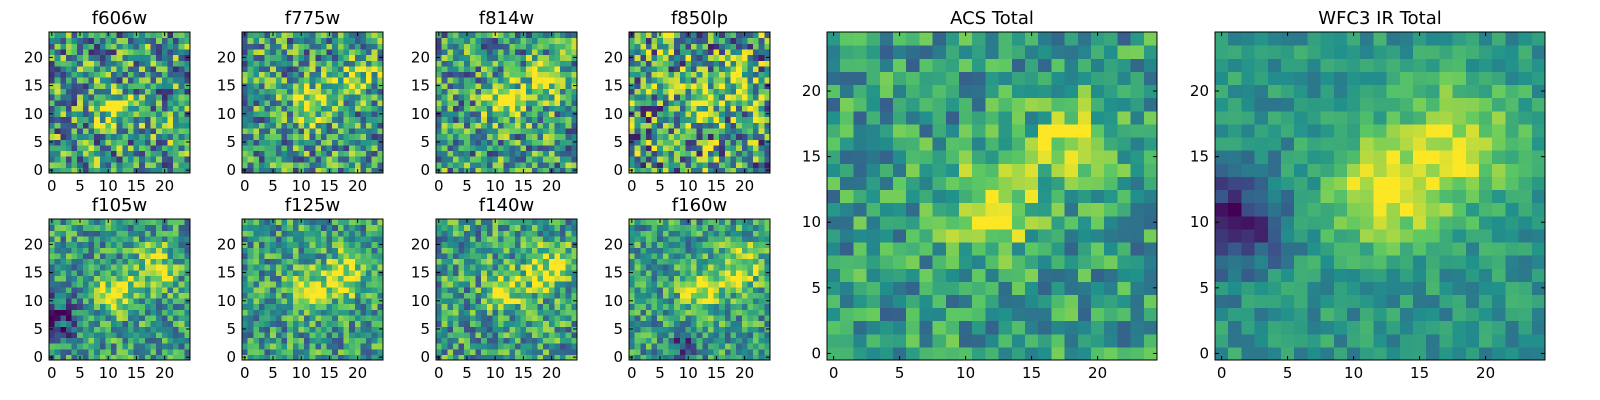  What do you see at coordinates (120, 103) in the screenshot?
I see `heatmap-cells` at bounding box center [120, 103].